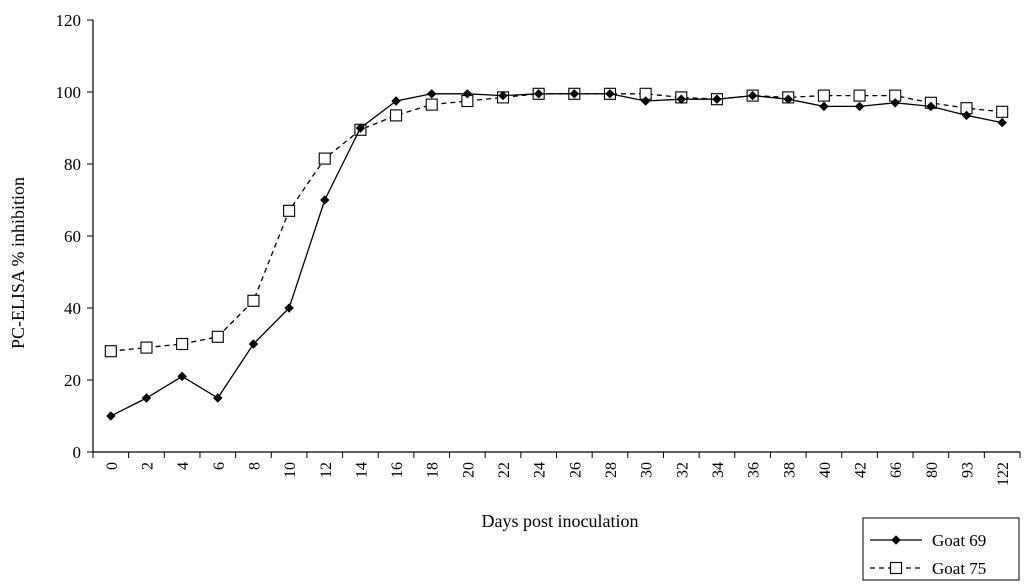 This screenshot has height=584, width=1024. Describe the element at coordinates (147, 466) in the screenshot. I see `x-tick-label: 2` at that location.